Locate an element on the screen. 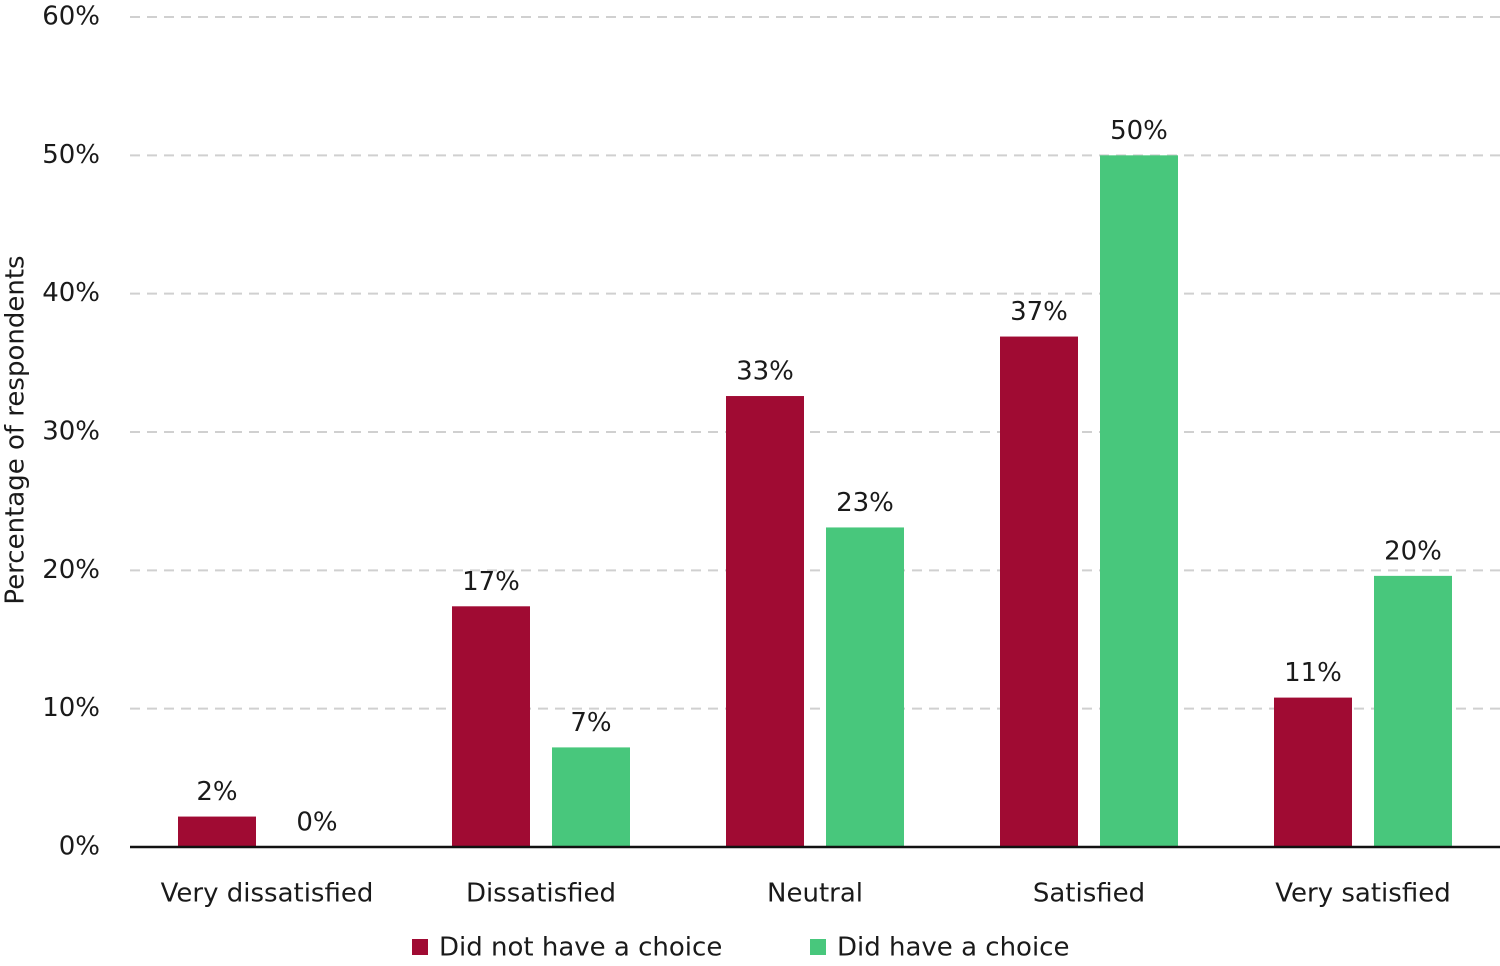 The width and height of the screenshot is (1500, 966). data-label: 50% is located at coordinates (1139, 131).